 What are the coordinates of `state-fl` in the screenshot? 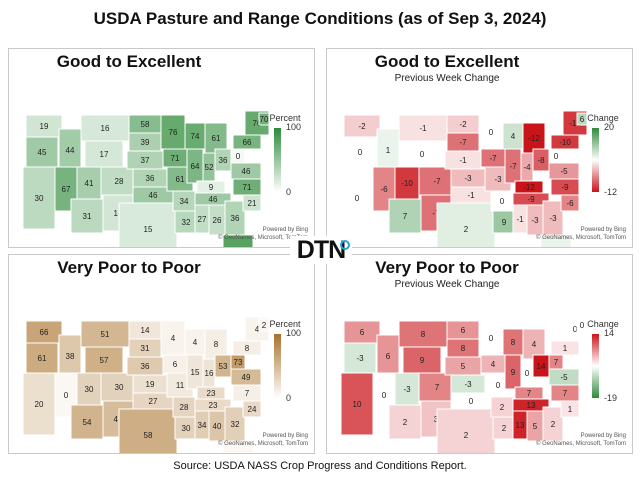 It's located at (238, 446).